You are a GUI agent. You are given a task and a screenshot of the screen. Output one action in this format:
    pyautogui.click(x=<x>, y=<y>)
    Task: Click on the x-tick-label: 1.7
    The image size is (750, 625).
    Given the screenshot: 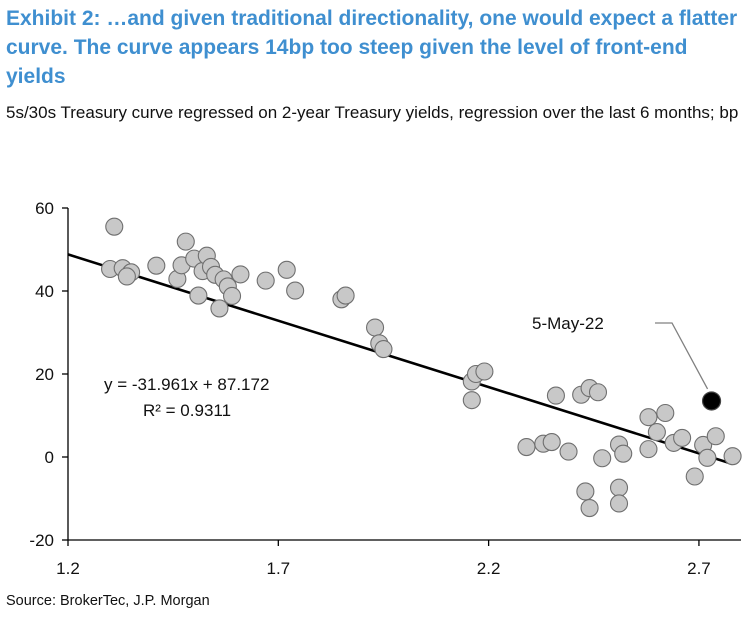 What is the action you would take?
    pyautogui.click(x=278, y=568)
    